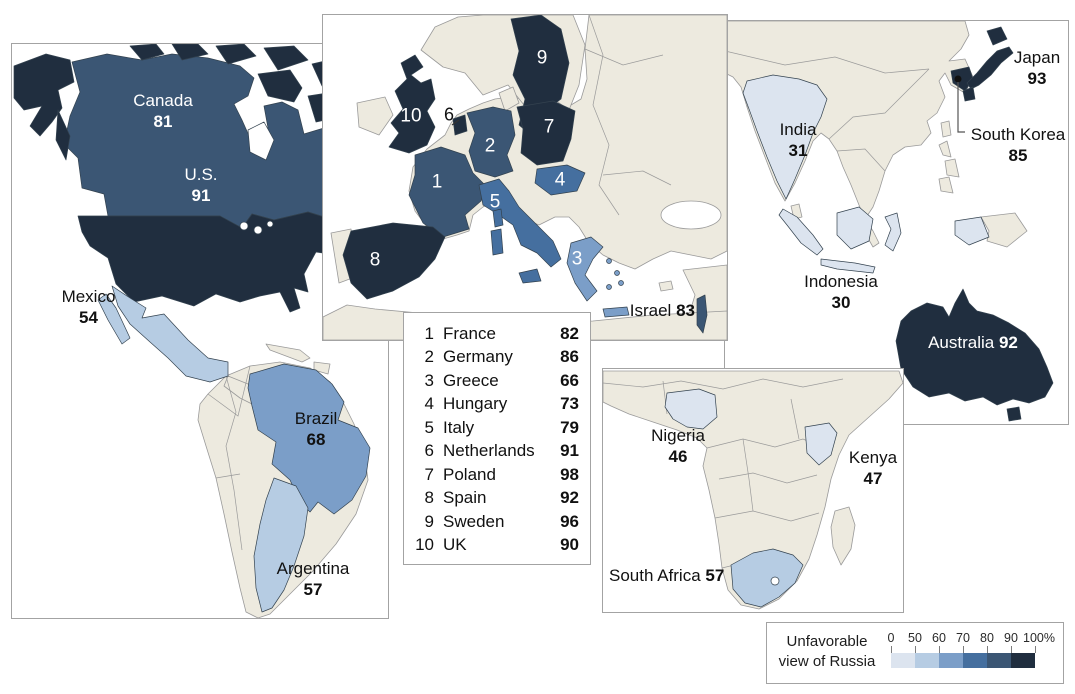 This screenshot has height=694, width=1075. Describe the element at coordinates (495, 202) in the screenshot. I see `italy-number: 5` at that location.